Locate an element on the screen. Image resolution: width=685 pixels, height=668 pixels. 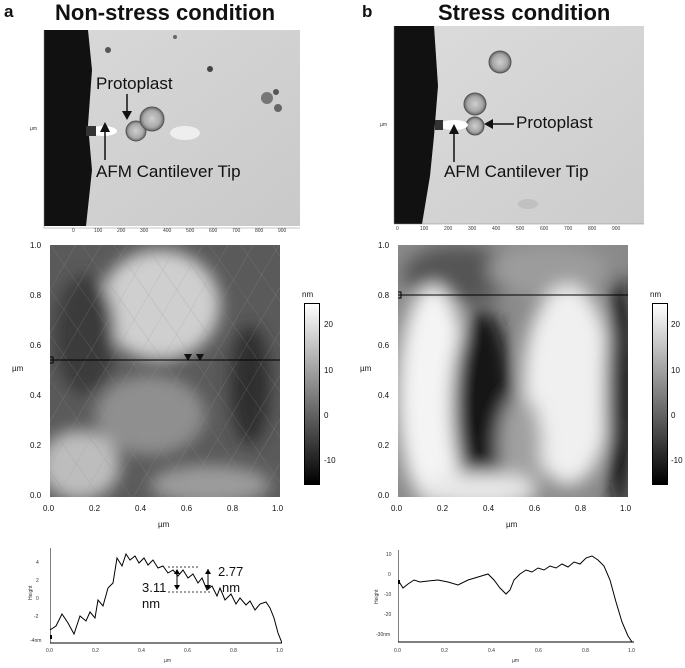
panel-b-title: Stress condition is located at coordinates (524, 12).